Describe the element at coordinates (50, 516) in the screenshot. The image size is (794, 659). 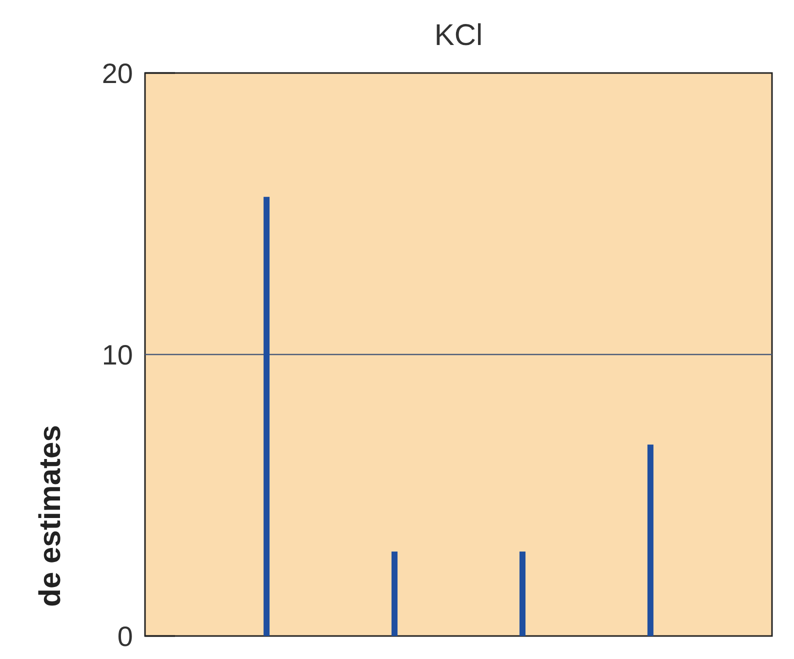
I see `y-axis-title: de estimates` at that location.